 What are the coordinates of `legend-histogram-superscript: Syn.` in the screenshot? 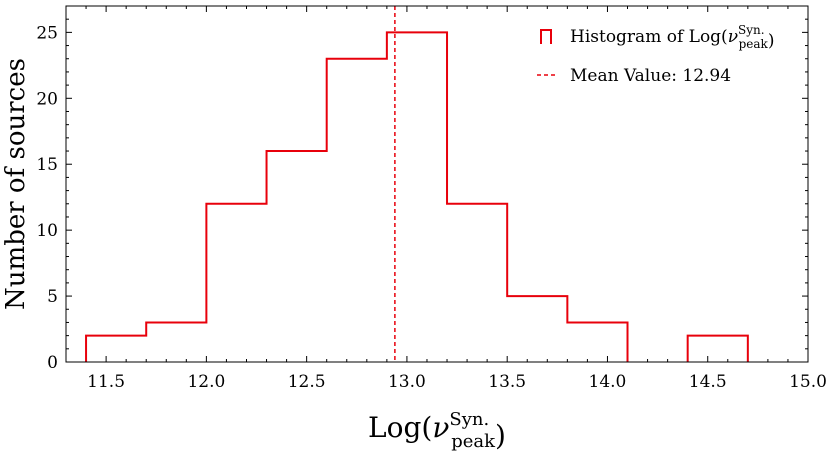 It's located at (751, 30).